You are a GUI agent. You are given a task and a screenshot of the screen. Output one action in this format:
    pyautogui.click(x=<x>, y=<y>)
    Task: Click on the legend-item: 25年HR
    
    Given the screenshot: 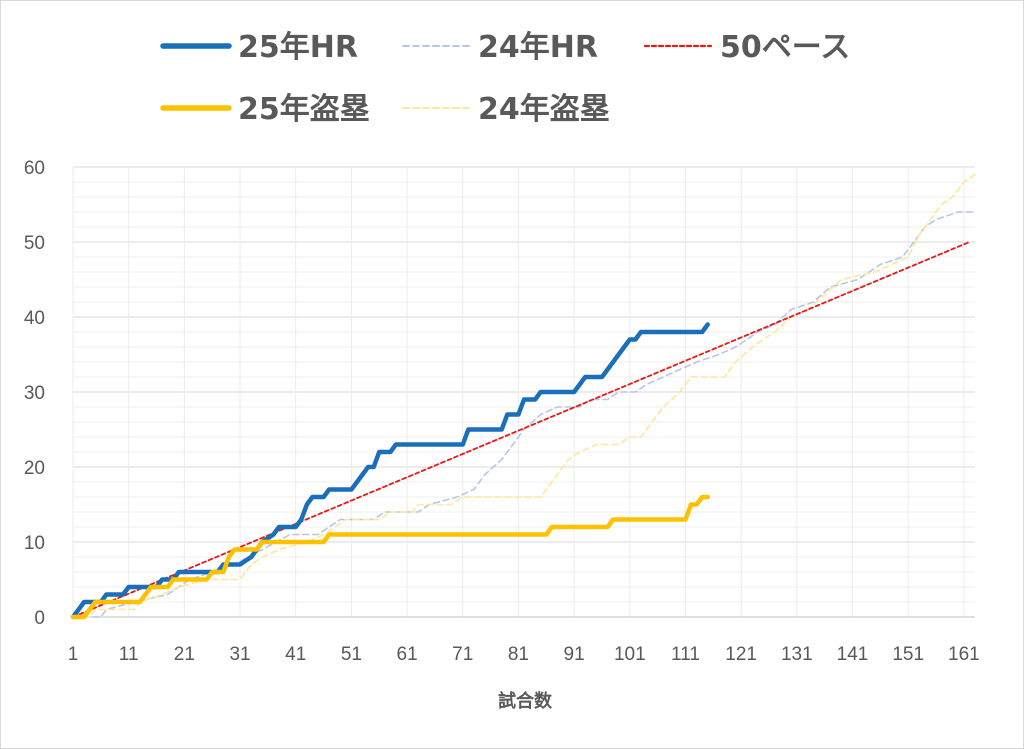 What is the action you would take?
    pyautogui.click(x=259, y=47)
    